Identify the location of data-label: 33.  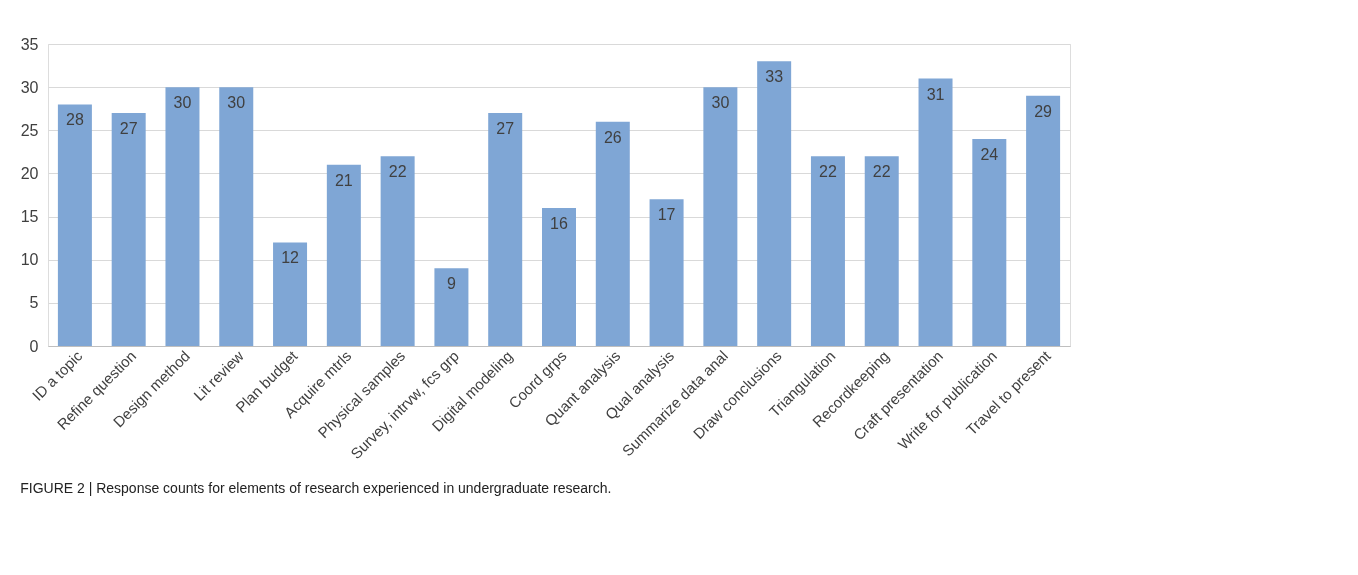
(774, 77).